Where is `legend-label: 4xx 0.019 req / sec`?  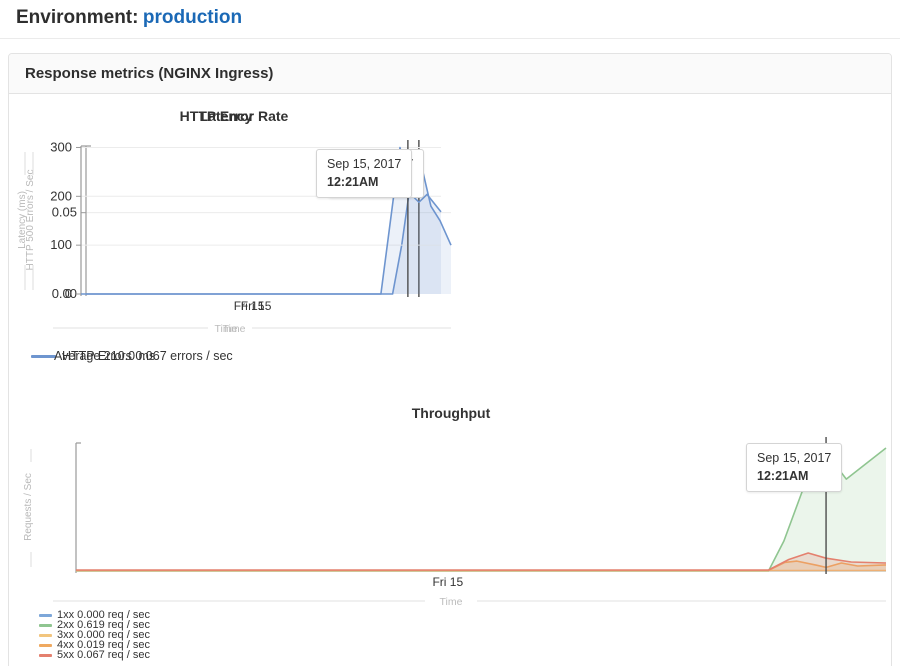
legend-label: 4xx 0.019 req / sec is located at coordinates (103, 645).